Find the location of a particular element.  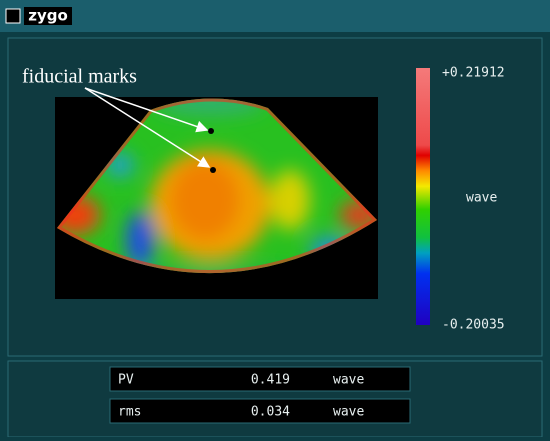

close-button is located at coordinates (13, 16).